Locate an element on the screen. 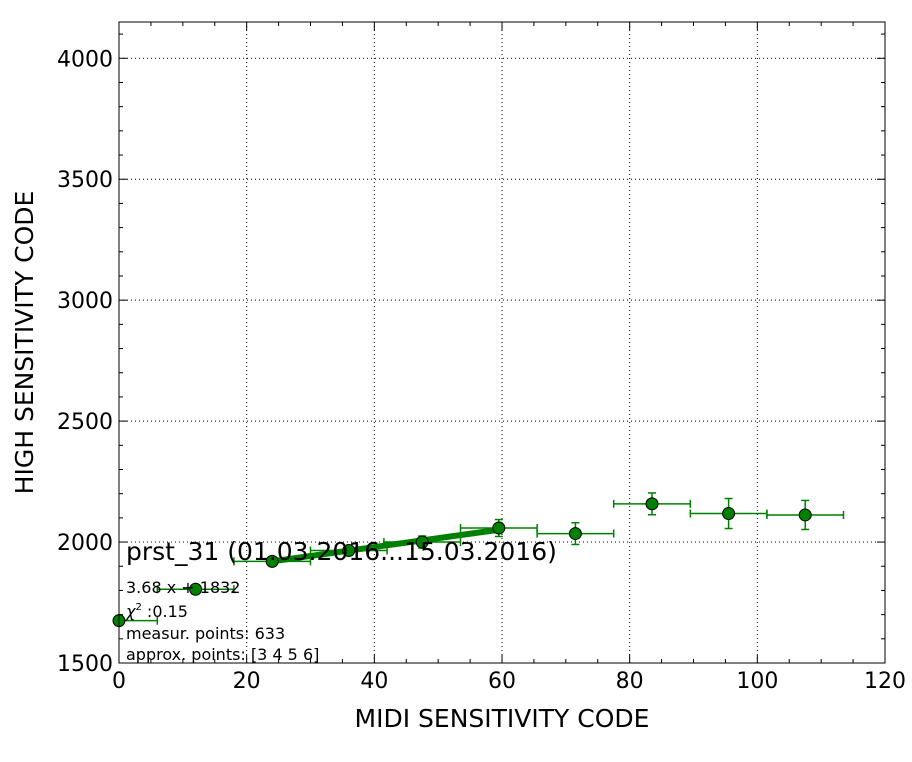 This screenshot has width=912, height=762. annotation-equation: 3.68 x + 1832 is located at coordinates (183, 587).